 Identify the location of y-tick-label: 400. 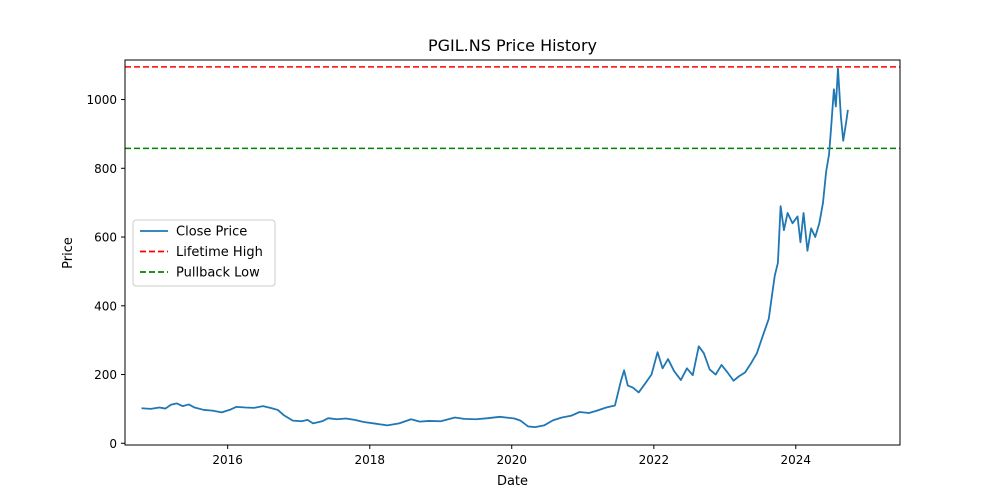
(105, 306).